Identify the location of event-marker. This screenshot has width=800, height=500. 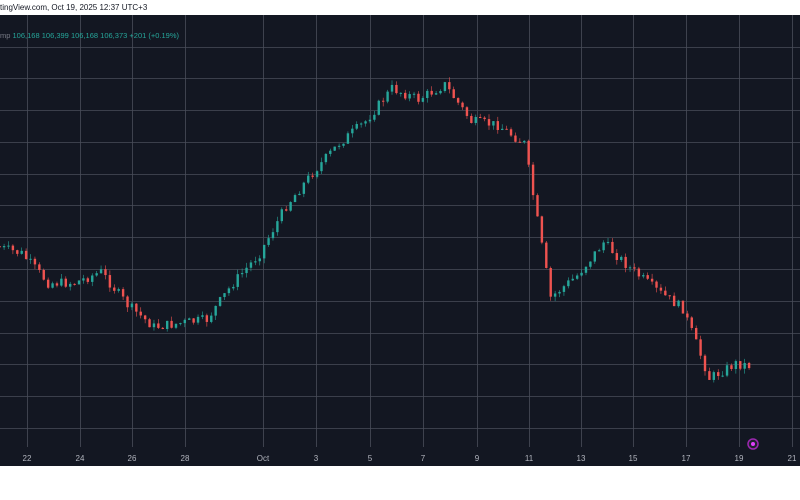
(753, 444).